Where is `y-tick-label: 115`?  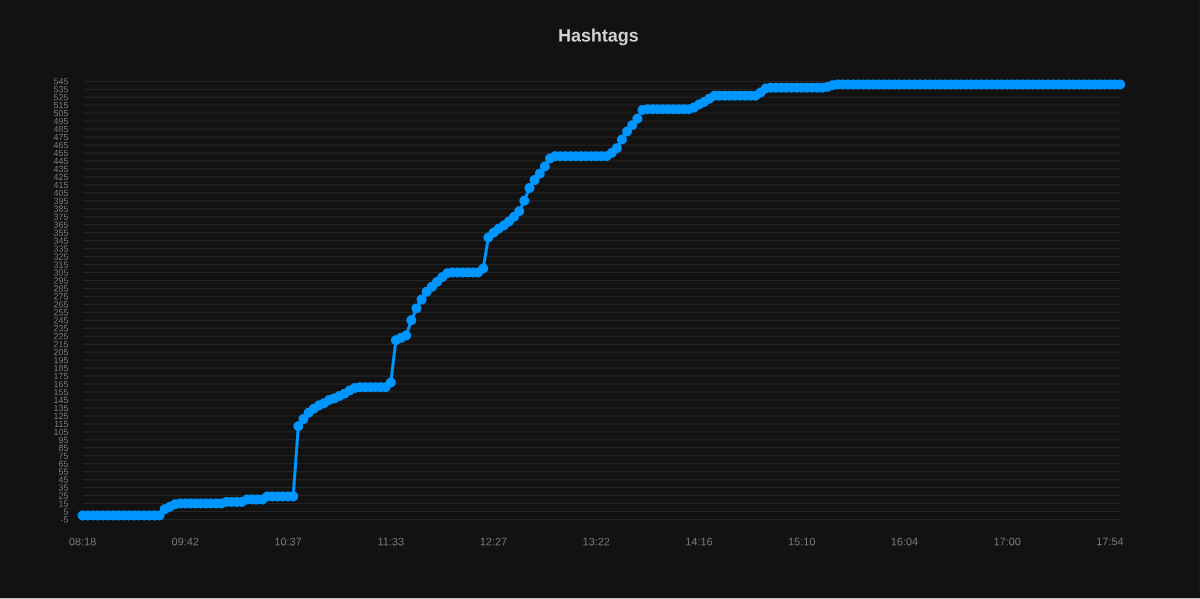 y-tick-label: 115 is located at coordinates (61, 424).